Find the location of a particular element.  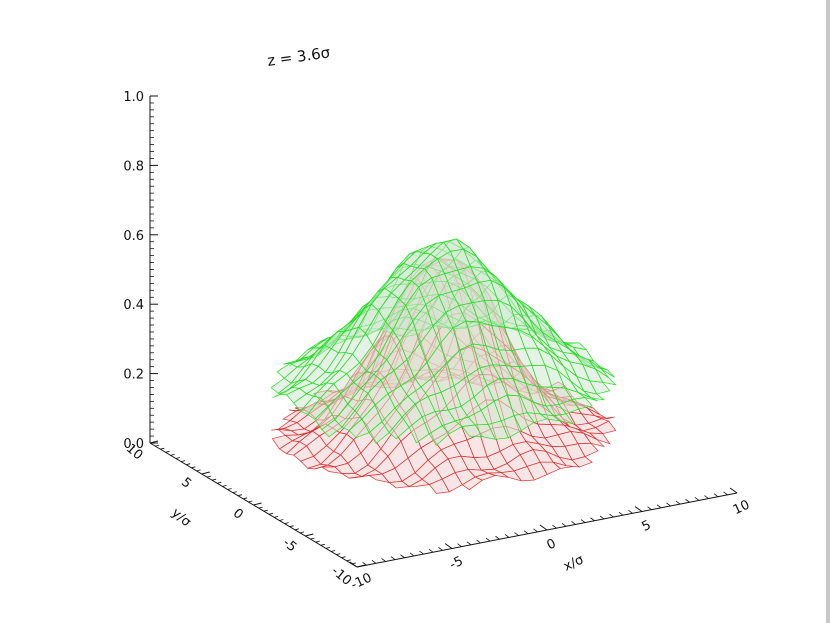

y-tick-label: 0 is located at coordinates (238, 514).